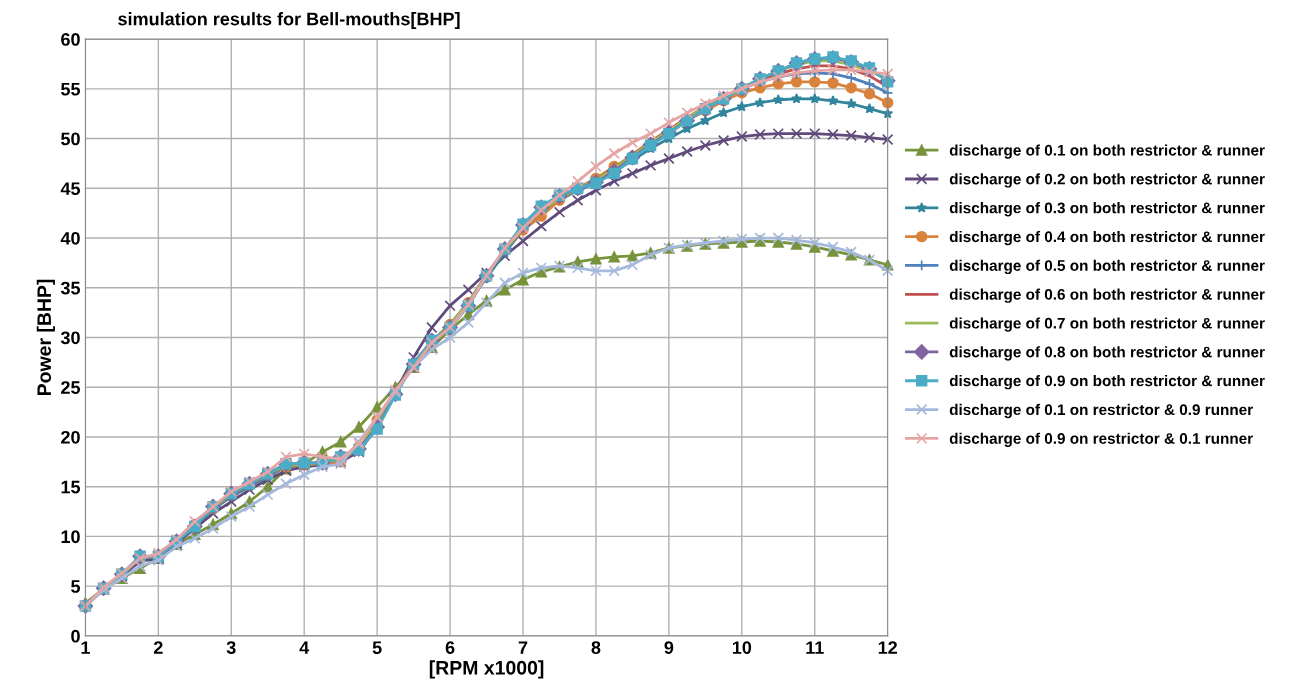 This screenshot has height=698, width=1294. What do you see at coordinates (71, 387) in the screenshot?
I see `y-tick-label: 25` at bounding box center [71, 387].